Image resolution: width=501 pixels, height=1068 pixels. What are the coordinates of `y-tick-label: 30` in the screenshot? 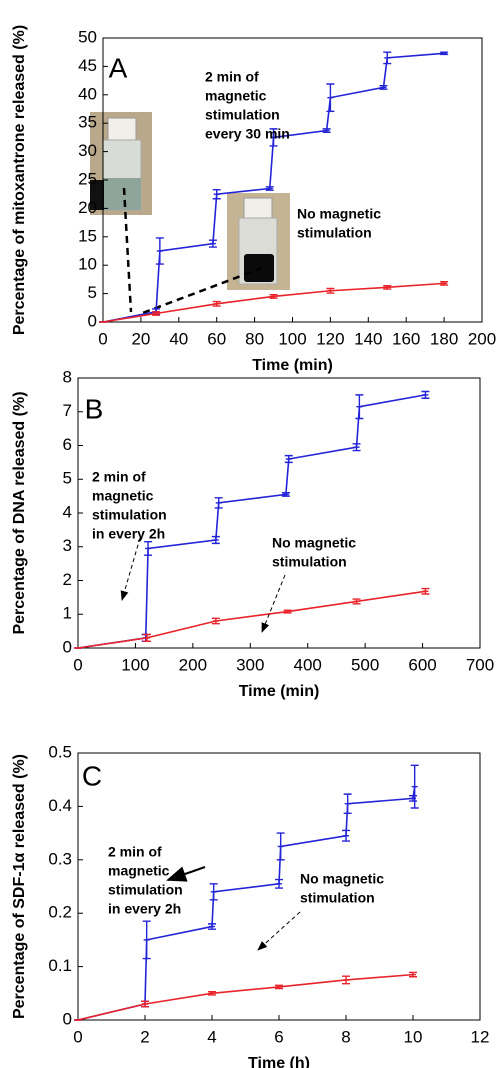 It's located at (87, 150).